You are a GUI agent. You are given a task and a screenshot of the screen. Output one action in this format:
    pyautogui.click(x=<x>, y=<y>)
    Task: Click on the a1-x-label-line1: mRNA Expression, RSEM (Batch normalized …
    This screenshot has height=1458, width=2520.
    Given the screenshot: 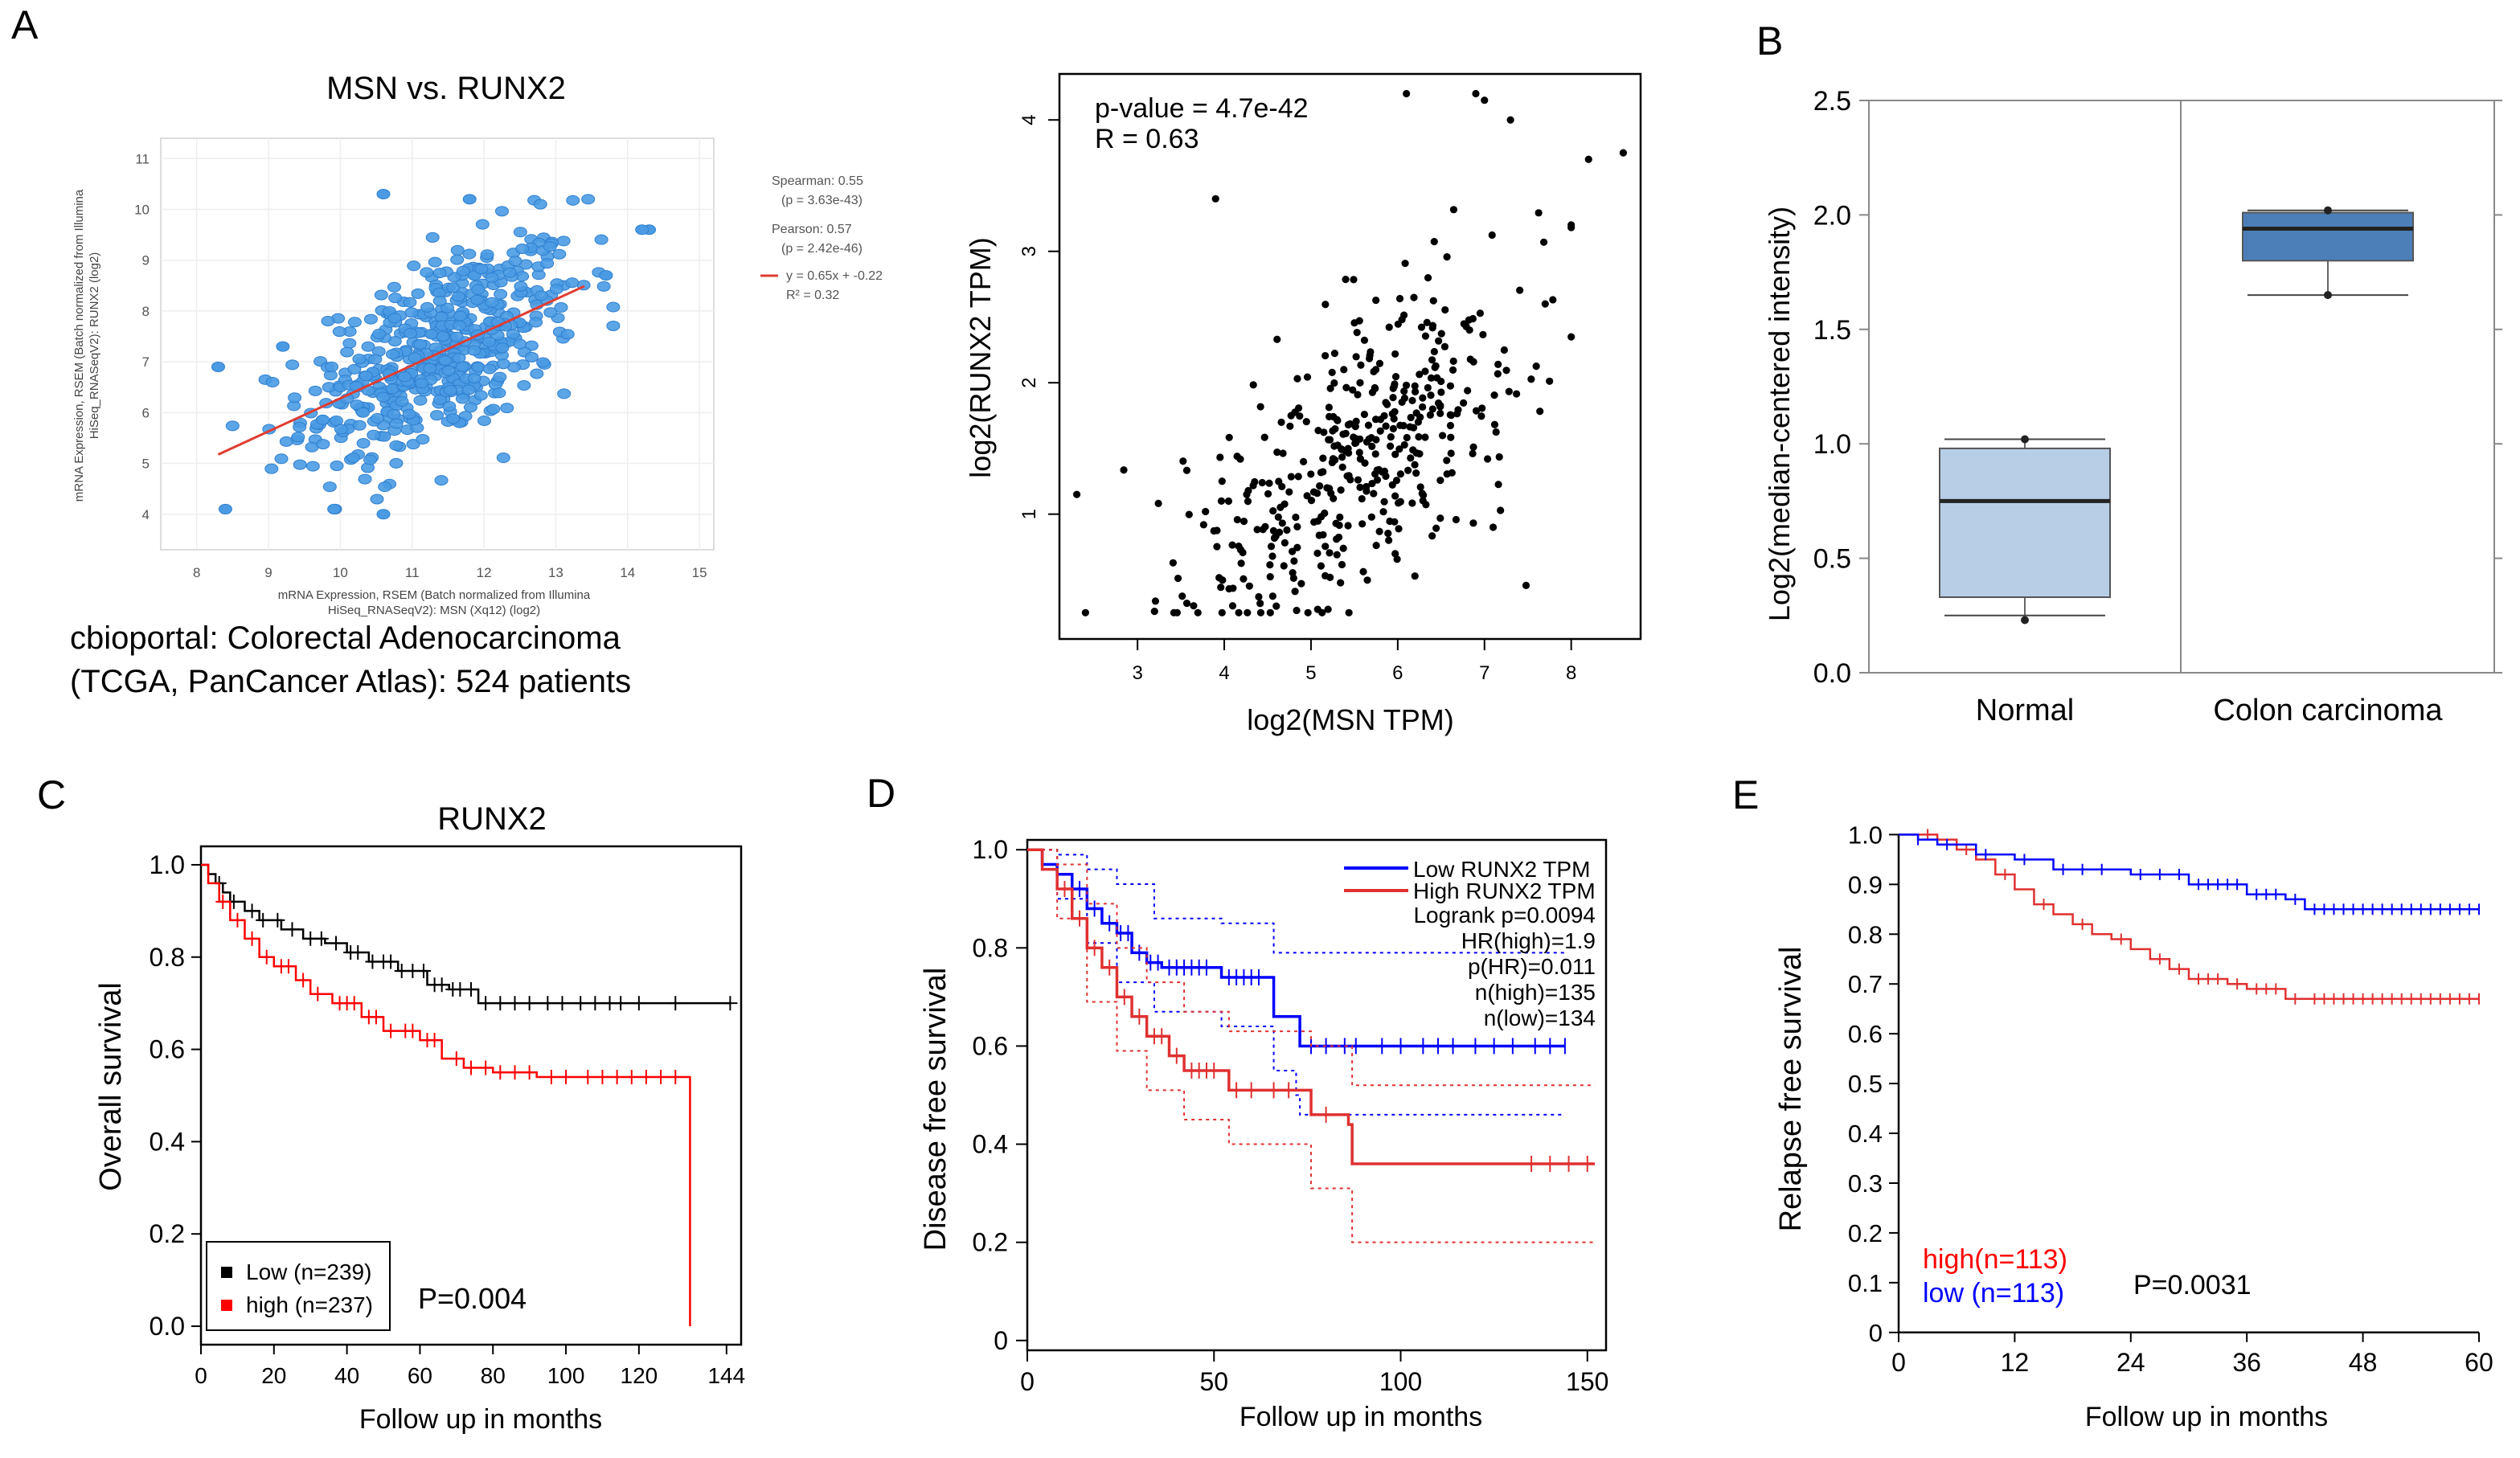 What is the action you would take?
    pyautogui.click(x=434, y=595)
    